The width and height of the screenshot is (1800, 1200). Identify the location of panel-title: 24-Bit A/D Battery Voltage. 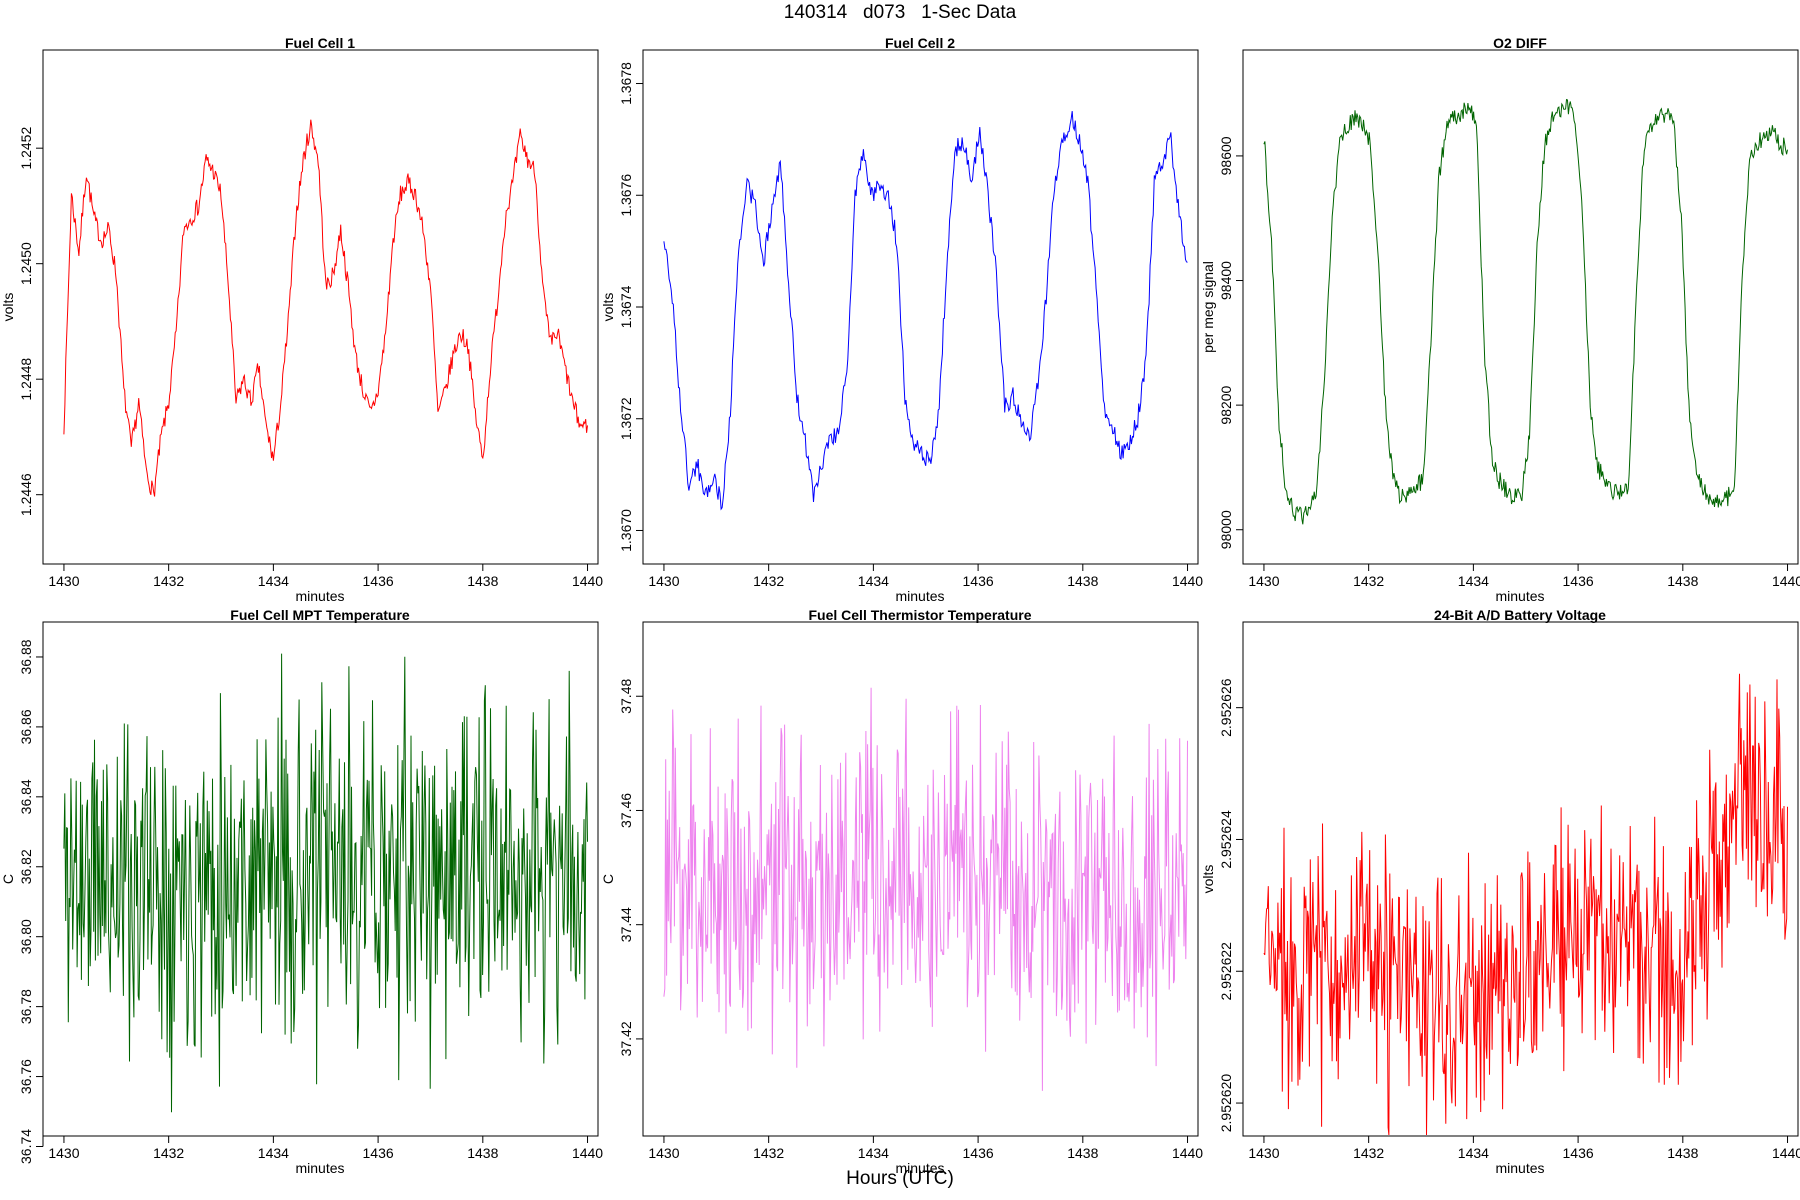
(1520, 615).